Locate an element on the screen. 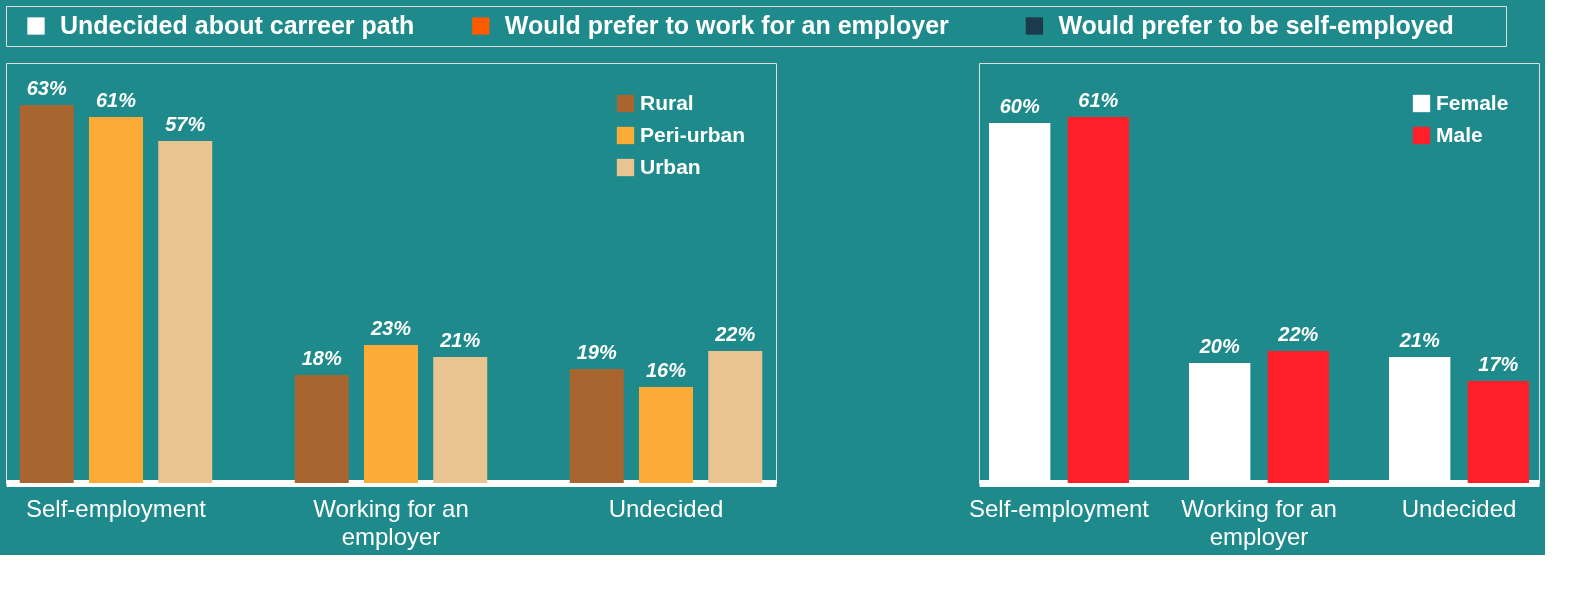 The width and height of the screenshot is (1571, 593). data-label: 18% is located at coordinates (321, 358).